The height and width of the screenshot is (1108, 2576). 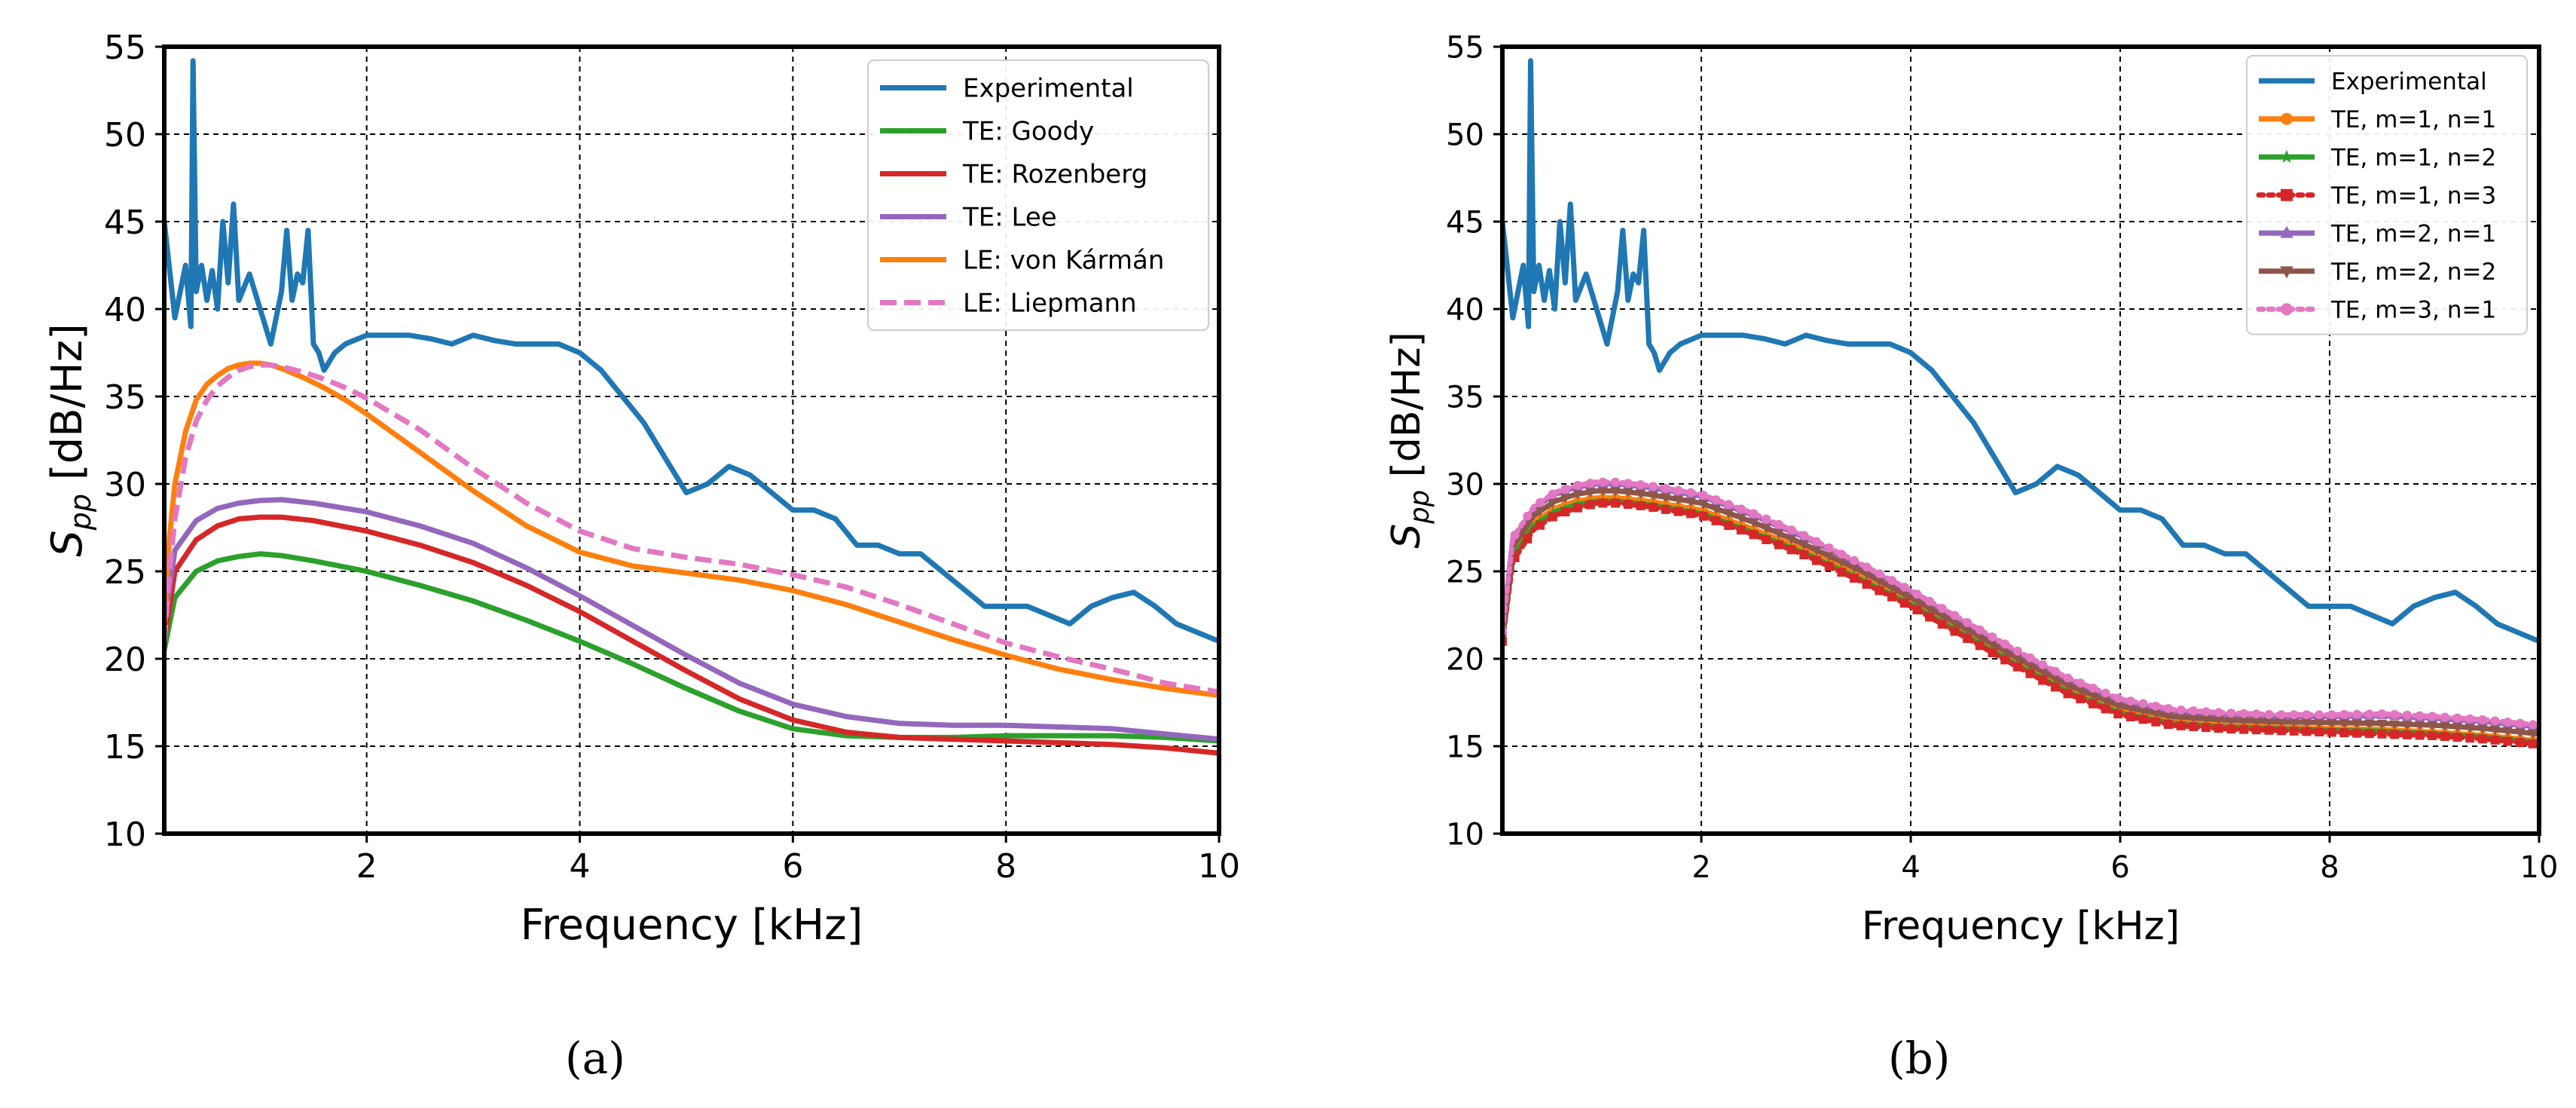 What do you see at coordinates (1409, 440) in the screenshot?
I see `panel-b-y-axis-label: Spp [dB/Hz]` at bounding box center [1409, 440].